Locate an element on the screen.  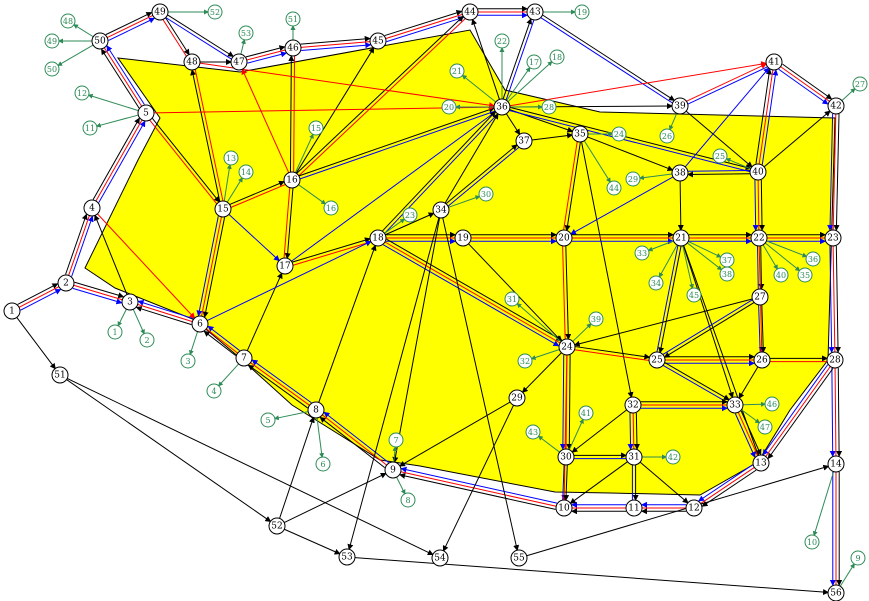
edge-25-33-blue is located at coordinates (692, 381).